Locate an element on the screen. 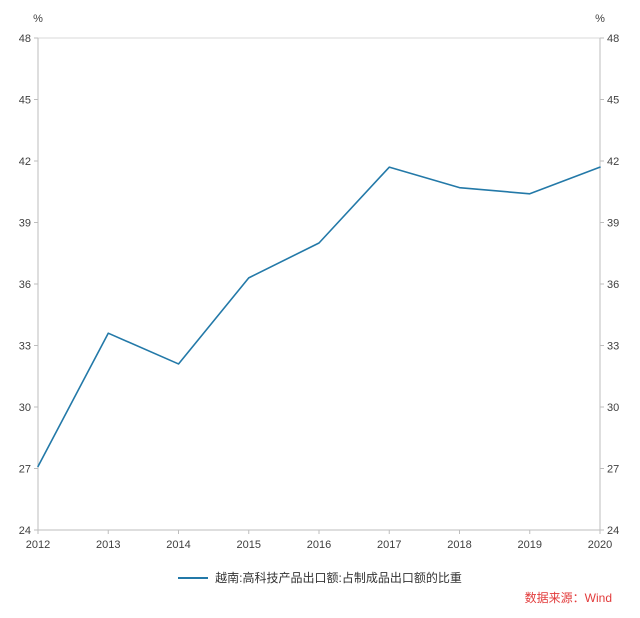 The height and width of the screenshot is (618, 640). svg-text: 2014 is located at coordinates (178, 545).